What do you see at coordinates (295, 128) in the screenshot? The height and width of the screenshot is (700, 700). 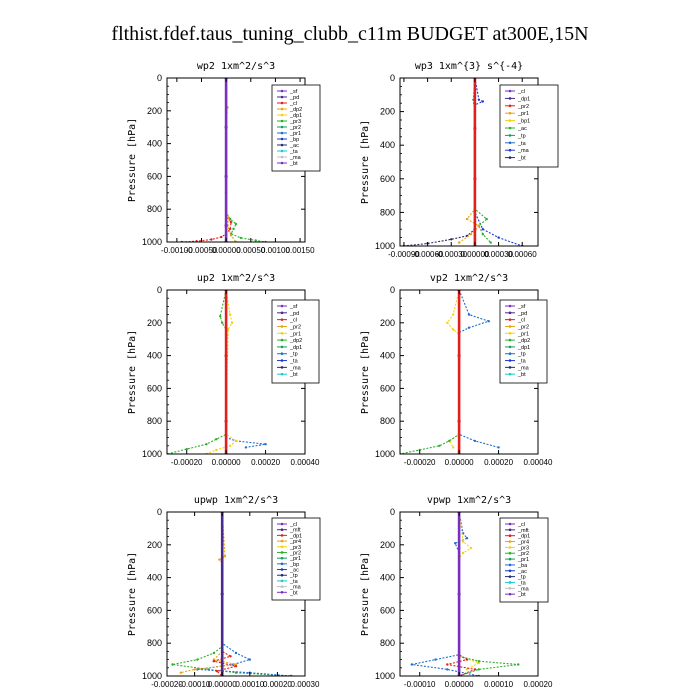 I see `legend-entry: _pr2` at bounding box center [295, 128].